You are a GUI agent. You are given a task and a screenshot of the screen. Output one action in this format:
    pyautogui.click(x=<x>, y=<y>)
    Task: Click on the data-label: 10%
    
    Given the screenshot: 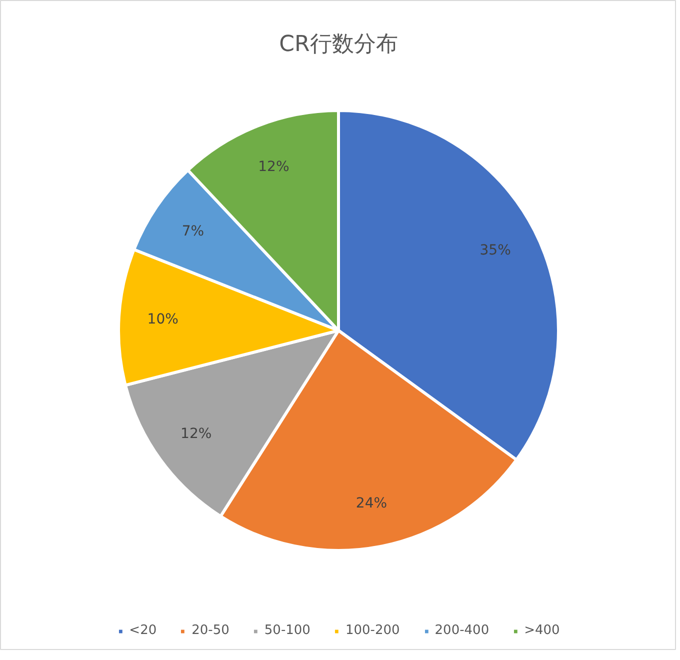 What is the action you would take?
    pyautogui.click(x=162, y=319)
    